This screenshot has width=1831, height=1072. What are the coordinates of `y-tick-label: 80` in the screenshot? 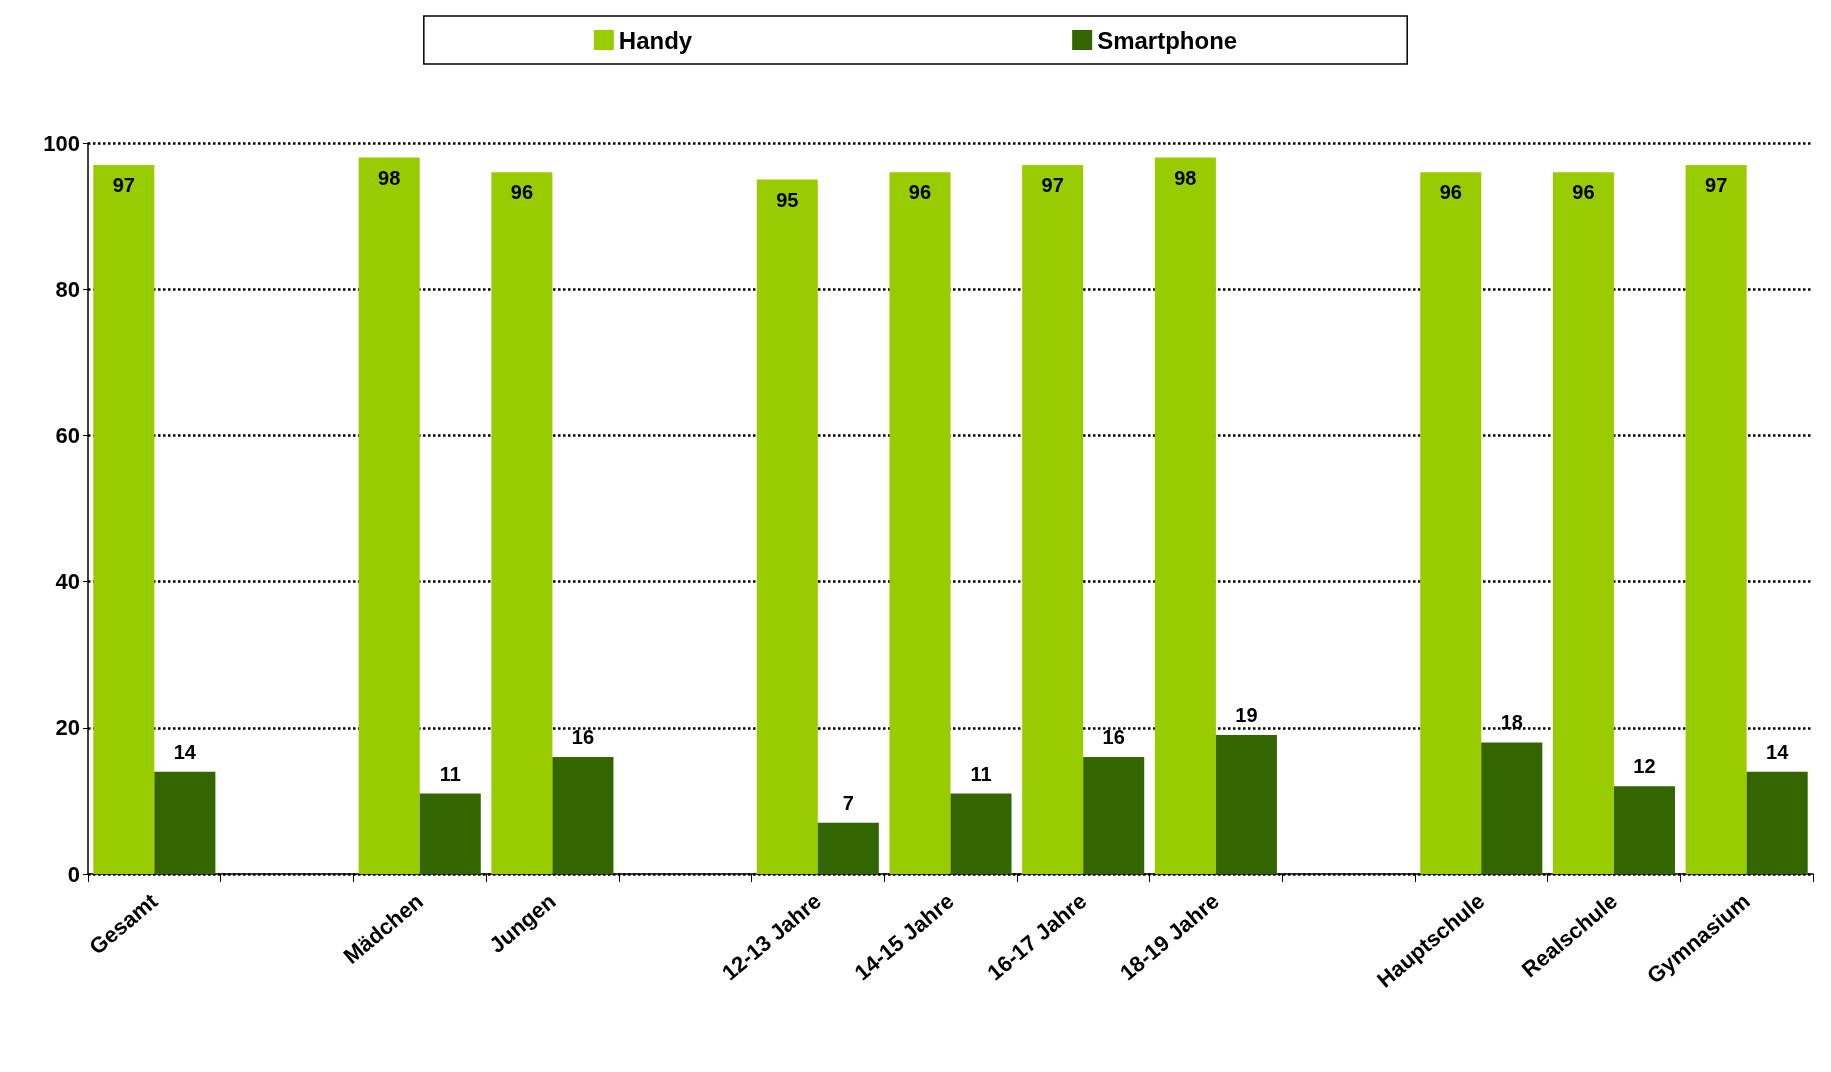 It's located at (67, 289).